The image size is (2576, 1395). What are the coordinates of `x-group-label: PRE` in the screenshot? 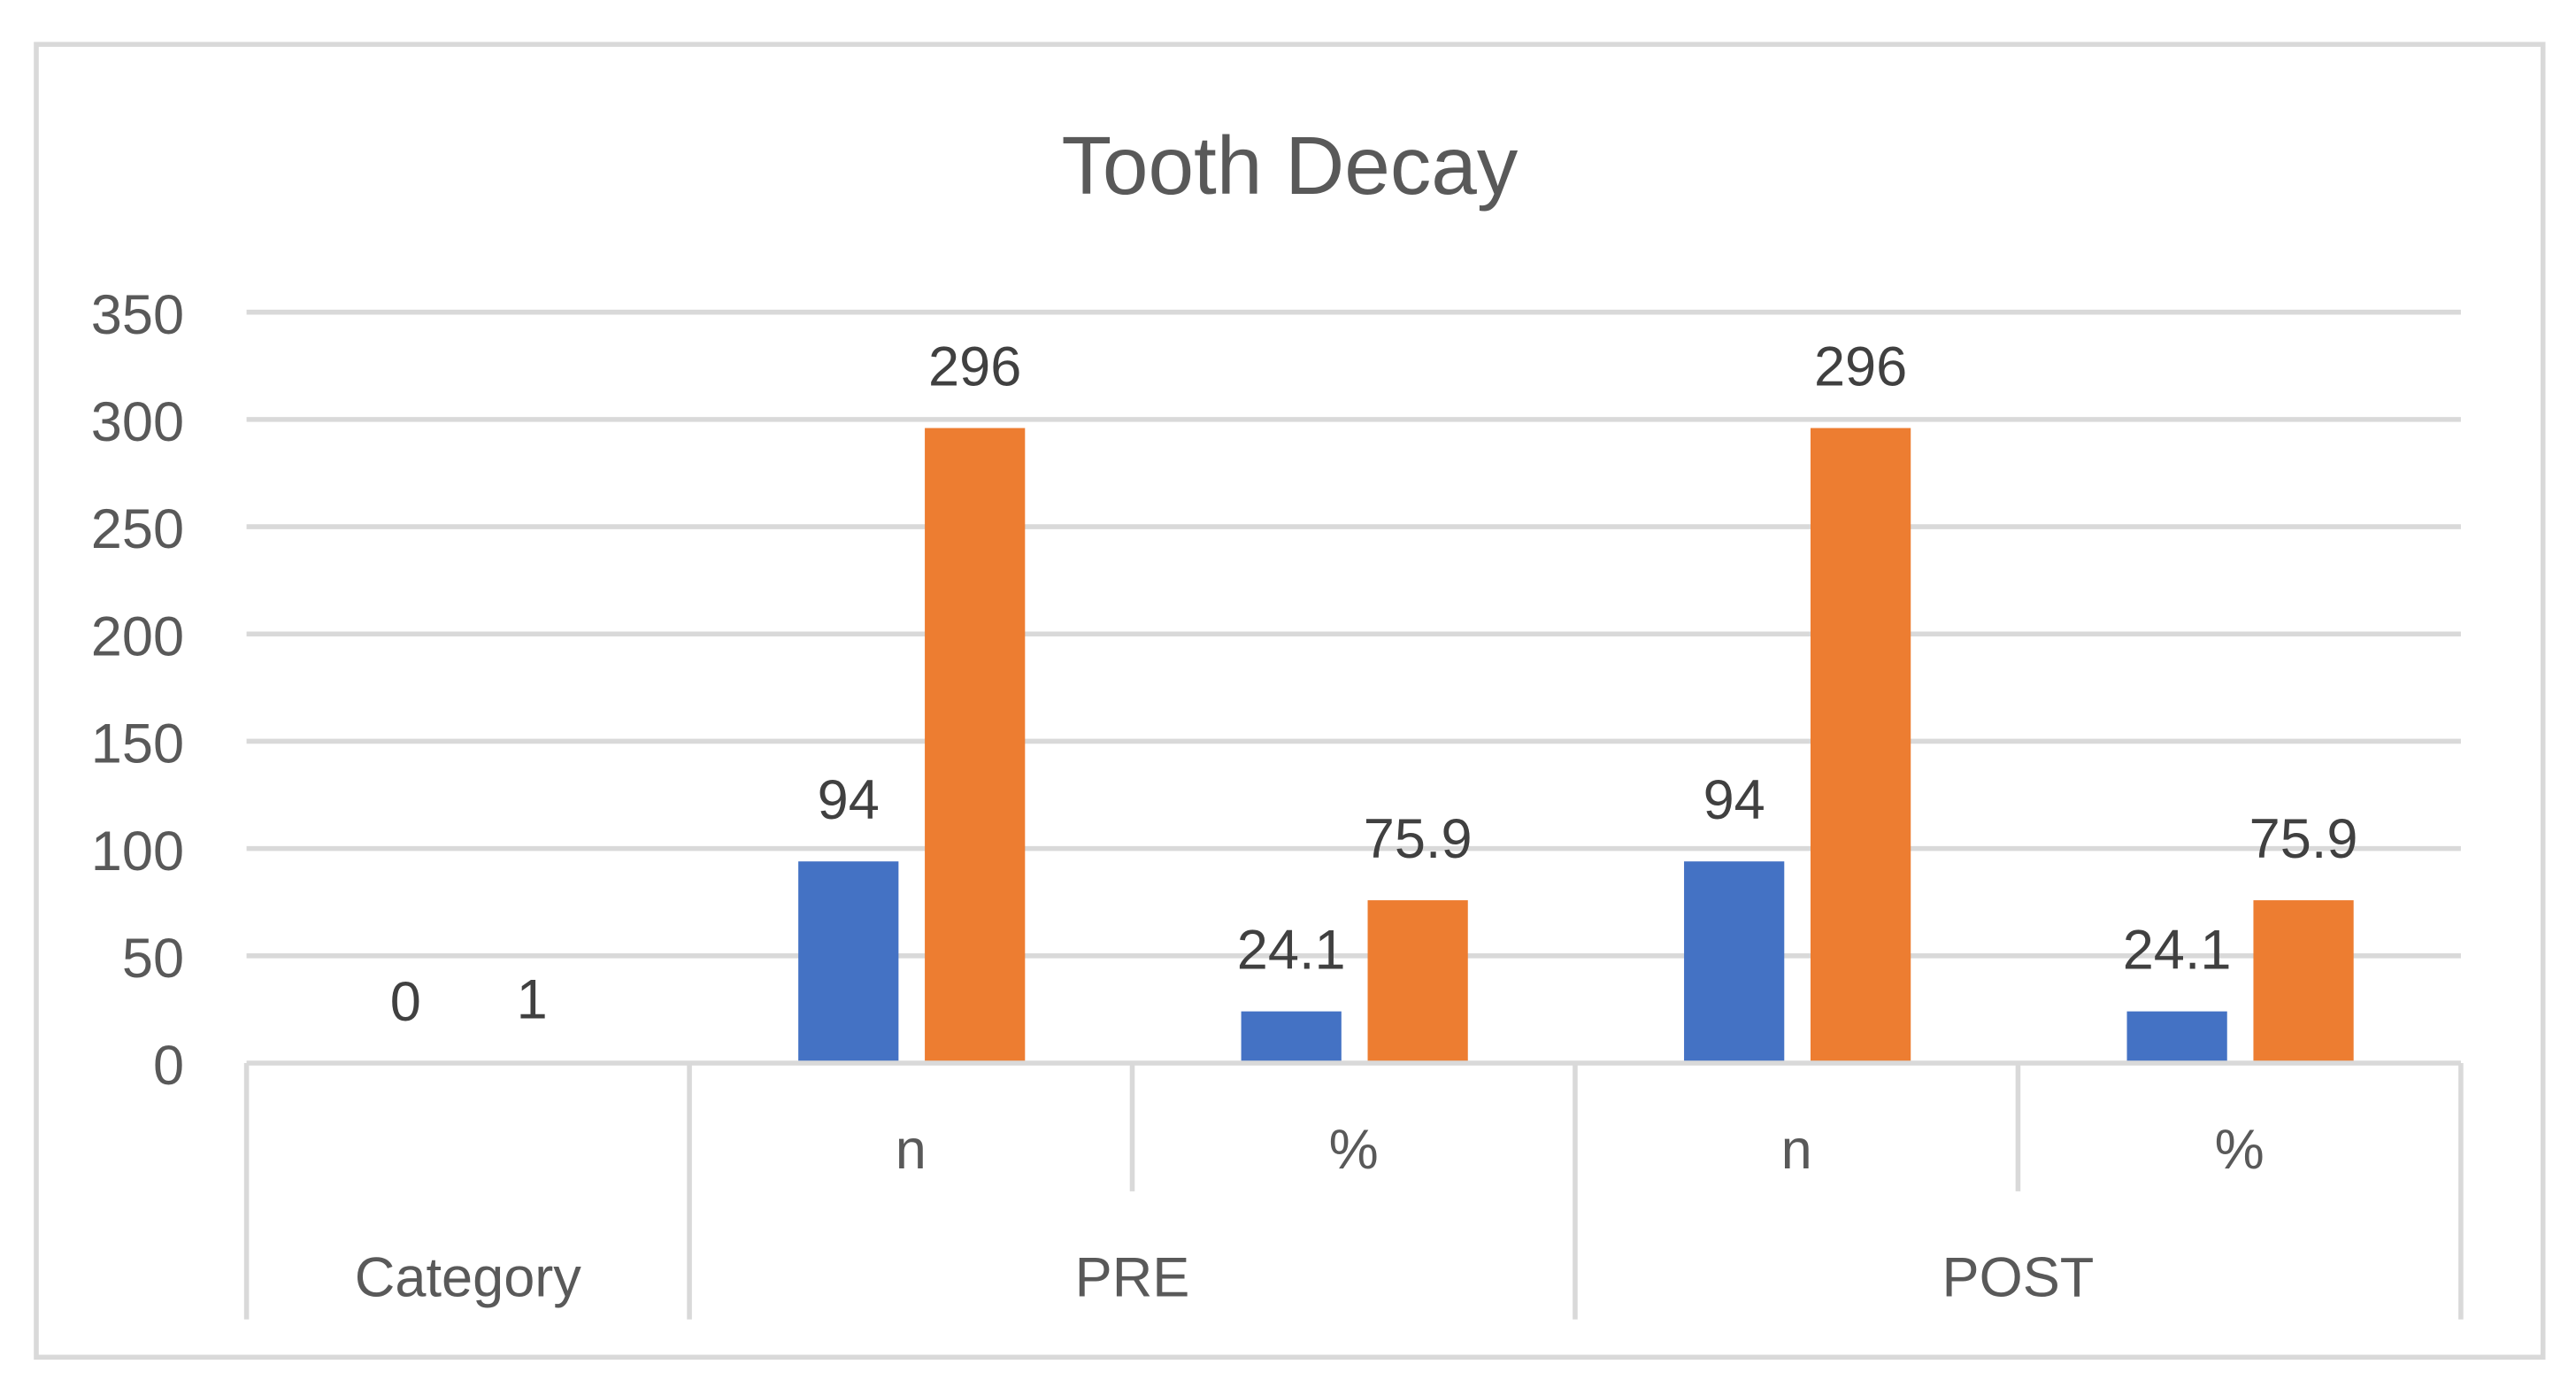 It's located at (1132, 1278).